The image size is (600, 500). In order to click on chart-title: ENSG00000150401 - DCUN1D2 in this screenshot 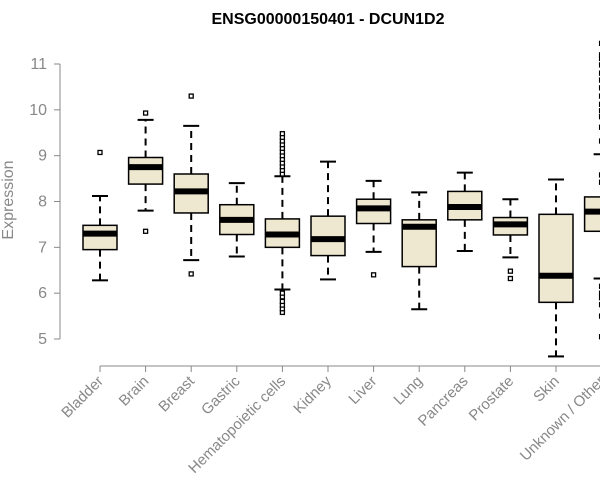, I will do `click(327, 19)`.